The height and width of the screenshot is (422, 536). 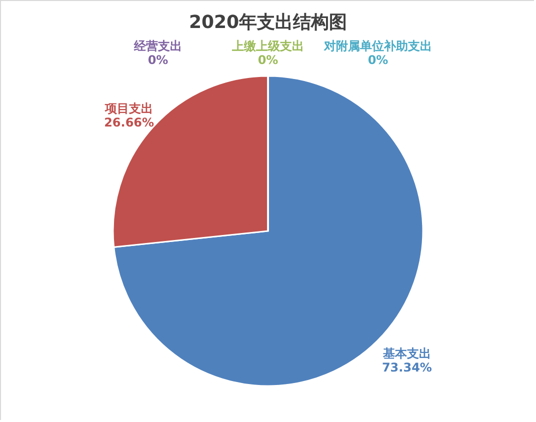 I want to click on category-label: 对附属单位补助支出, so click(x=378, y=46).